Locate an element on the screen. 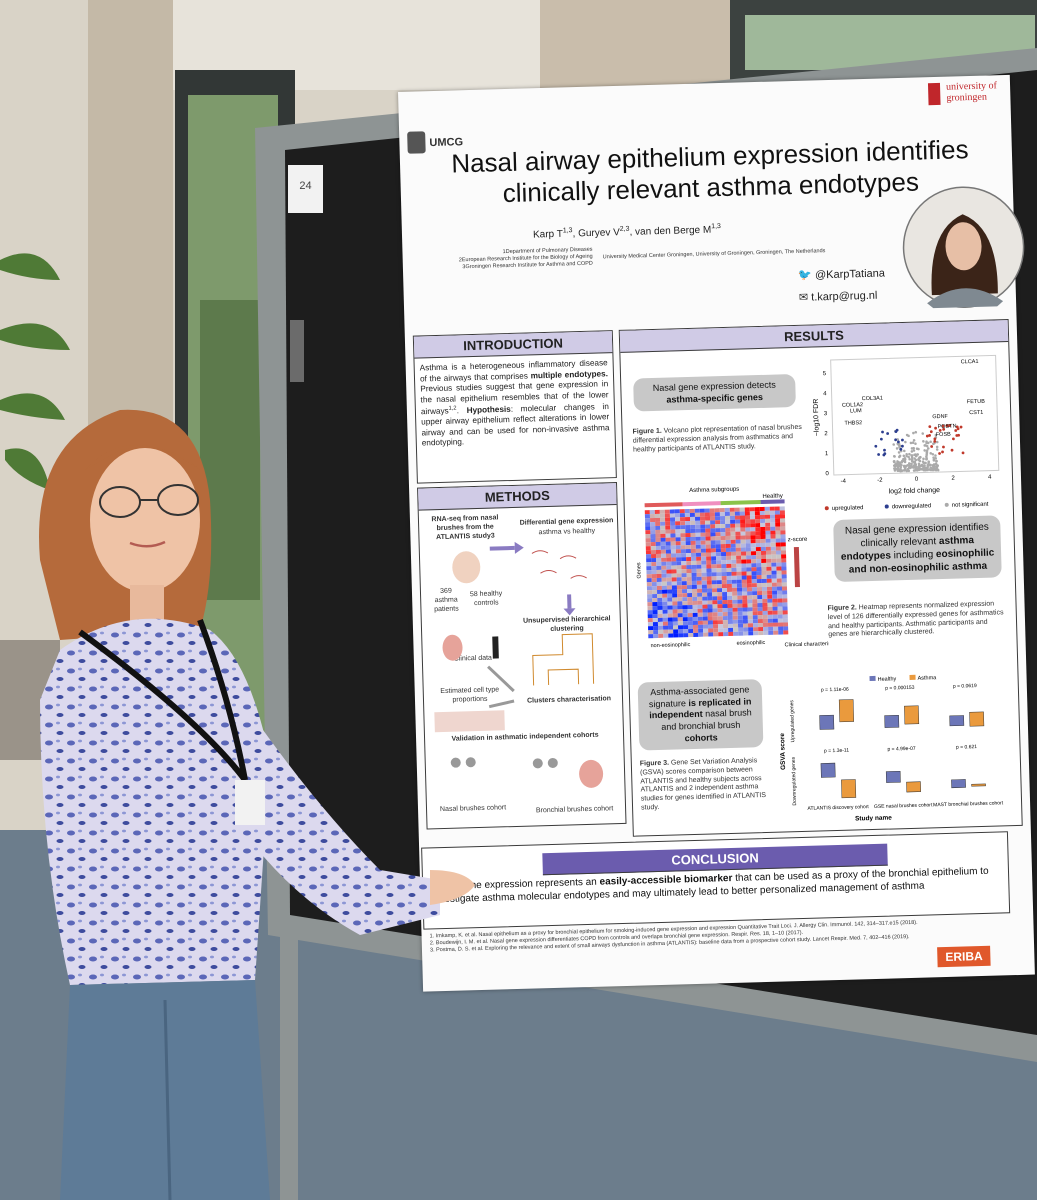 This screenshot has width=1037, height=1200. text-segment: 1,3 is located at coordinates (567, 231).